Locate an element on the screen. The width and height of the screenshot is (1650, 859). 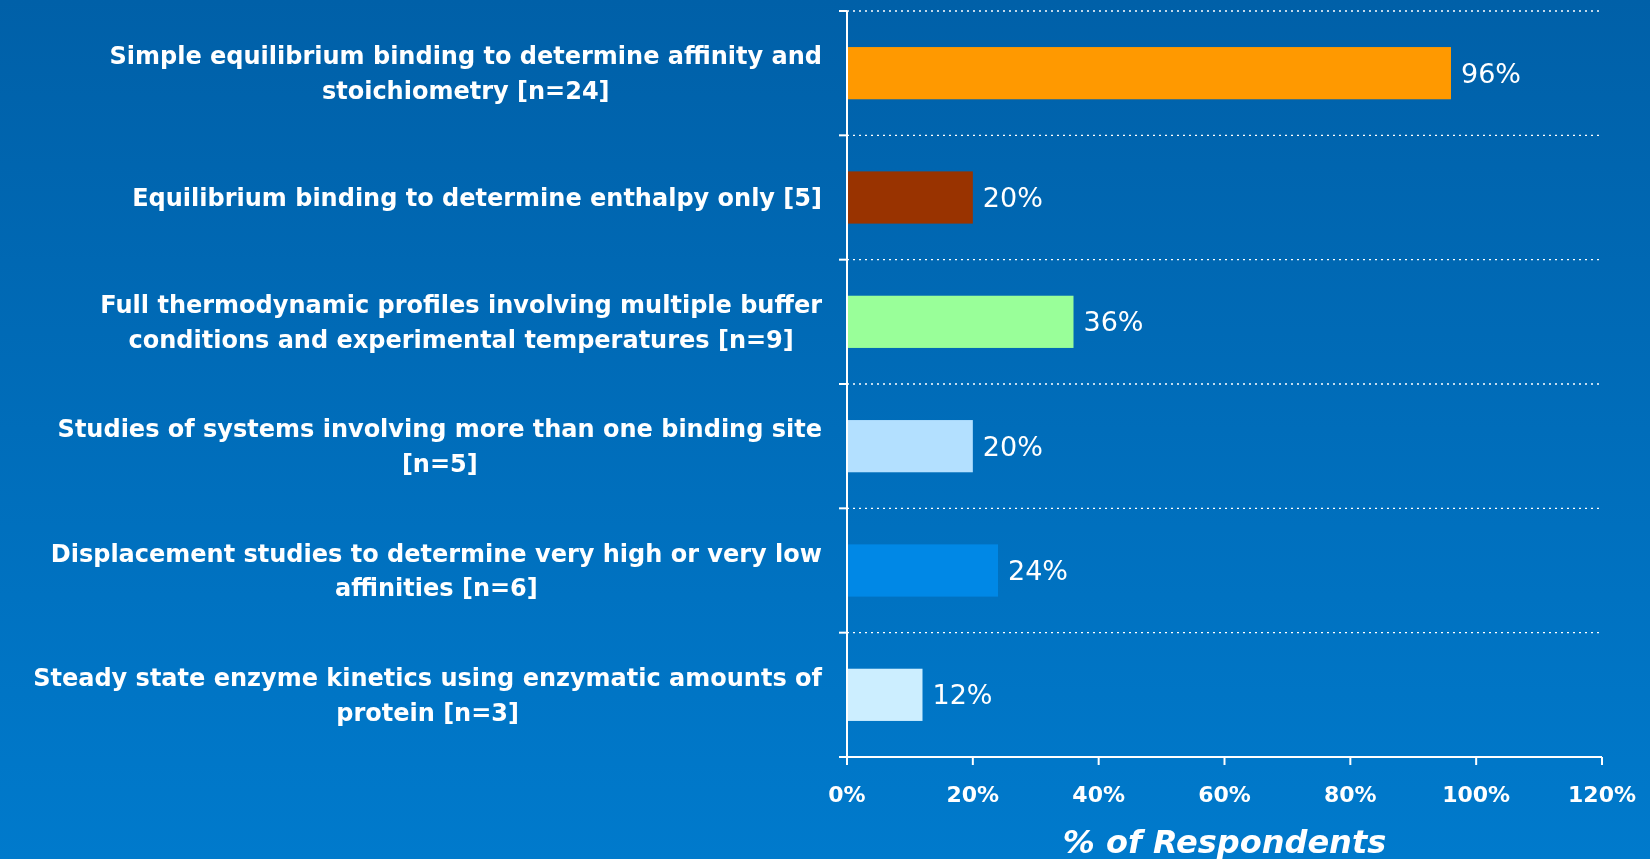
data-label: 36% is located at coordinates (1113, 322).